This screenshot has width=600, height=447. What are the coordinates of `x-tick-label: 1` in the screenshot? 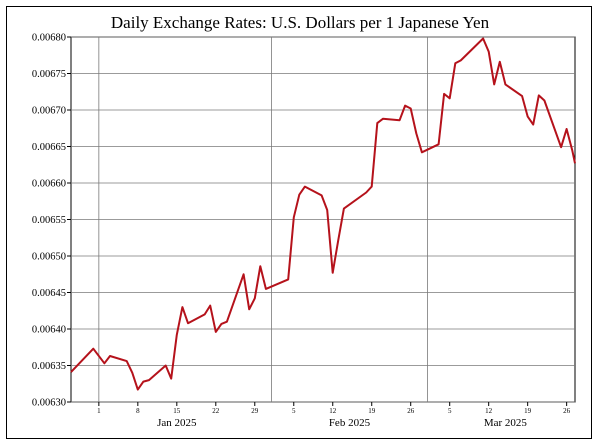 It's located at (99, 411).